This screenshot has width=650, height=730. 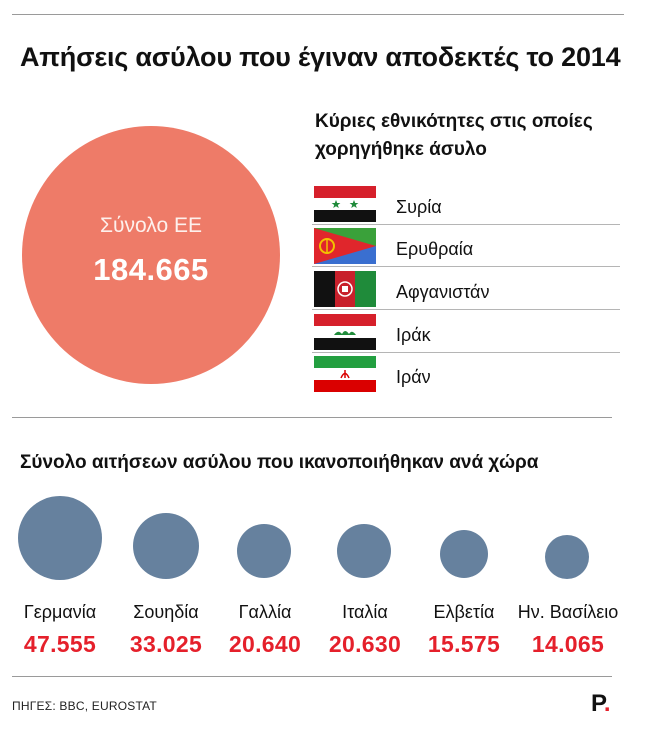 I want to click on country-name: Σουηδία, so click(x=166, y=612).